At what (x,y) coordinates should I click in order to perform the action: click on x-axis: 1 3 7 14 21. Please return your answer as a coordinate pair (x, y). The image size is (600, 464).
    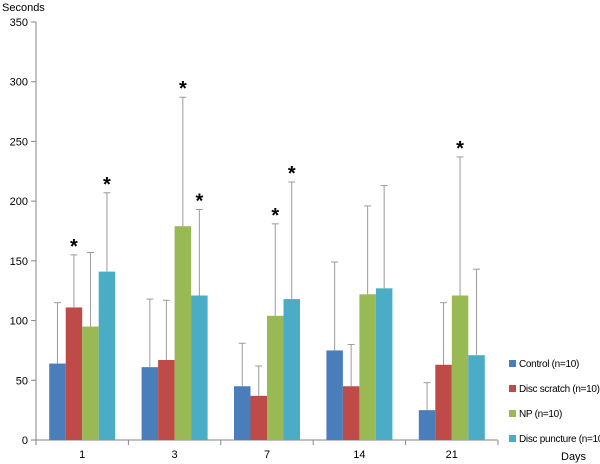
    Looking at the image, I should click on (267, 450).